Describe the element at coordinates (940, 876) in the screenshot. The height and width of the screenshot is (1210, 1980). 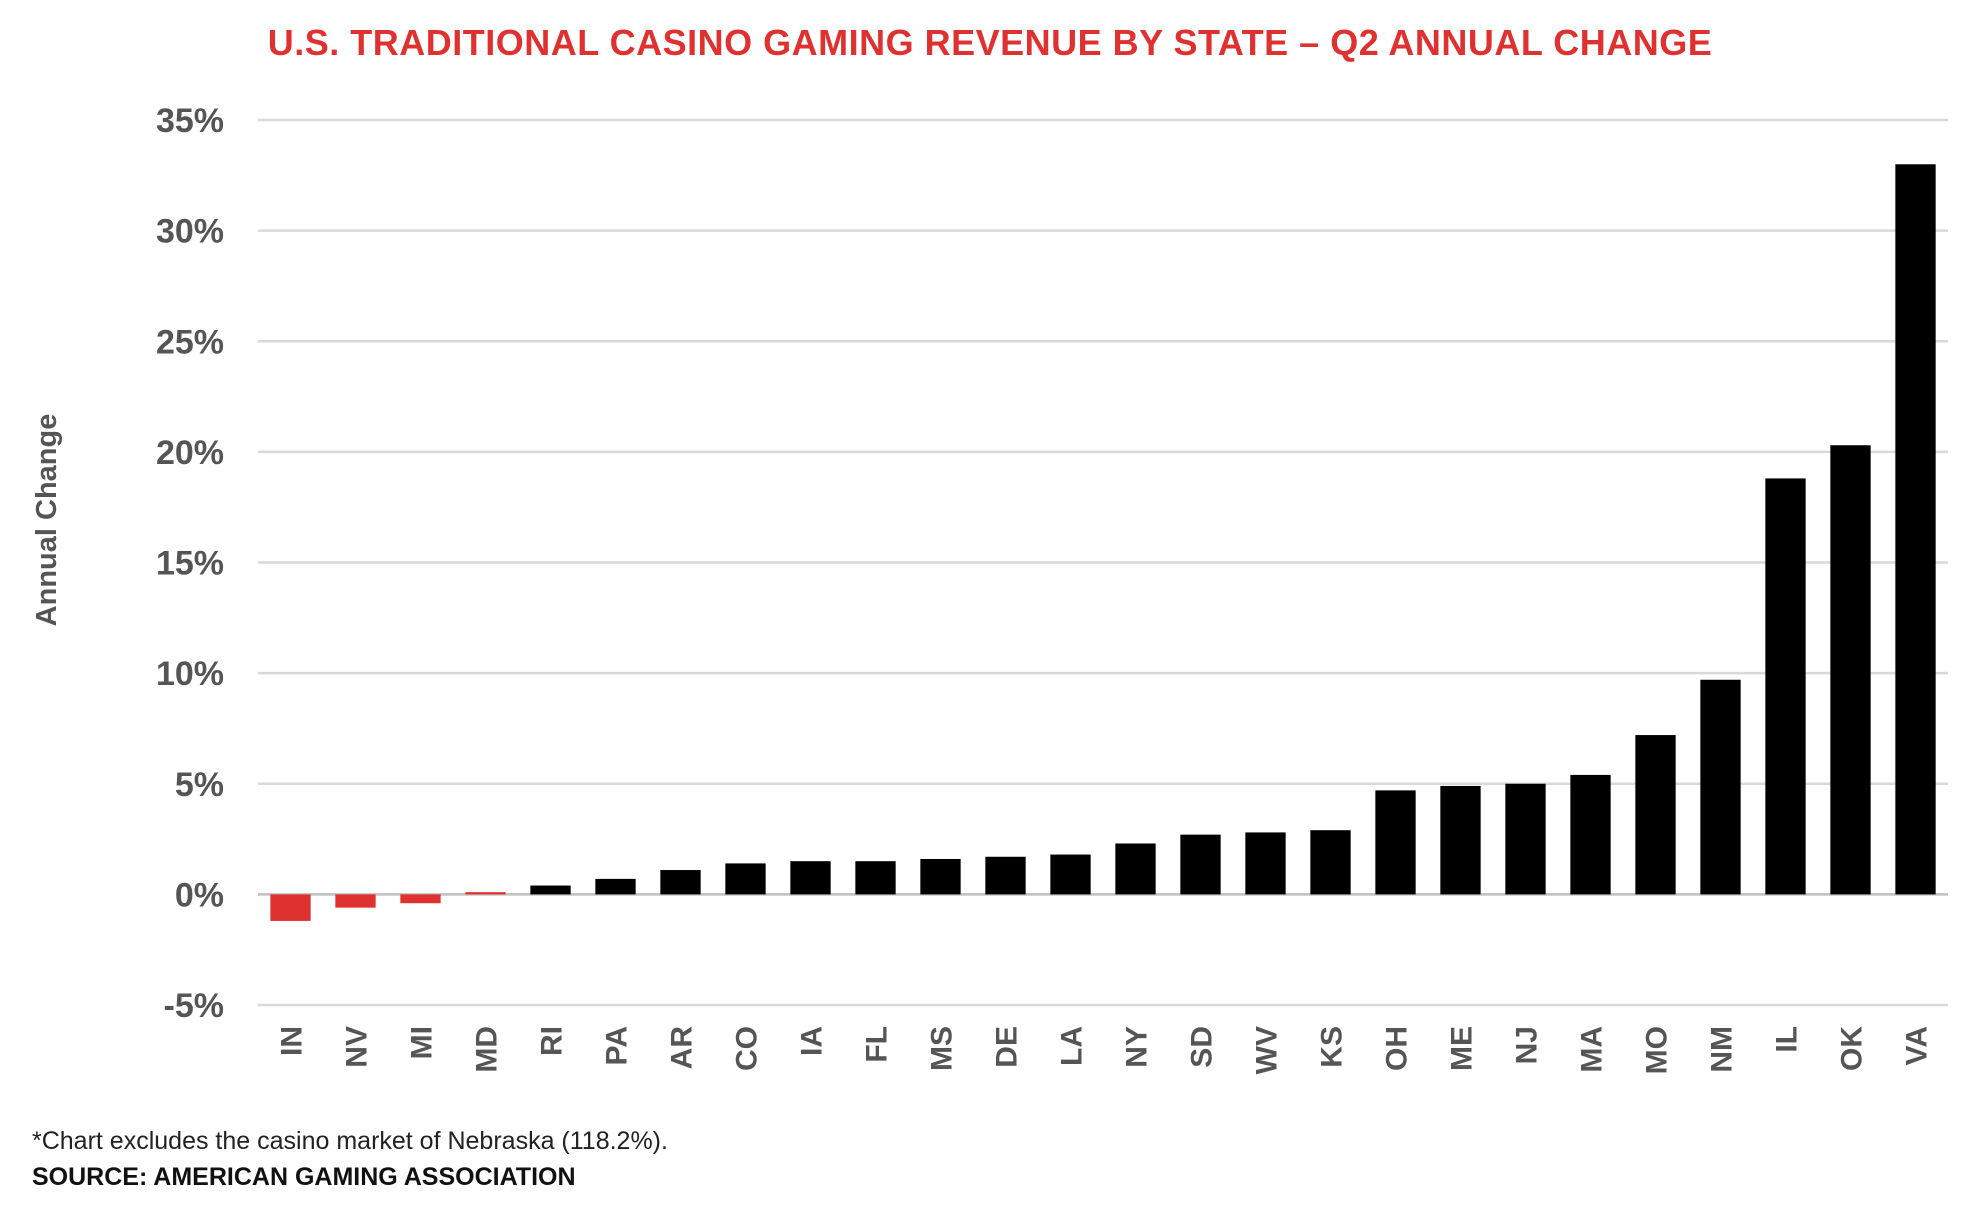
I see `bar-ms` at that location.